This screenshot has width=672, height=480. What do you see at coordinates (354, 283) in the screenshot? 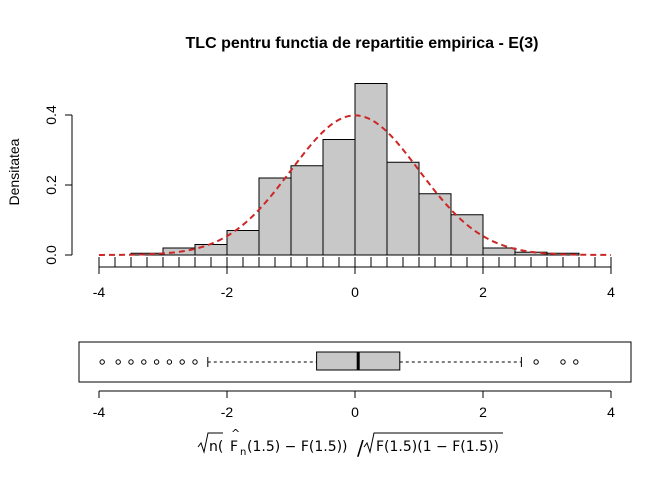
I see `histogram-x-axis: -4 -2 0 2 4` at bounding box center [354, 283].